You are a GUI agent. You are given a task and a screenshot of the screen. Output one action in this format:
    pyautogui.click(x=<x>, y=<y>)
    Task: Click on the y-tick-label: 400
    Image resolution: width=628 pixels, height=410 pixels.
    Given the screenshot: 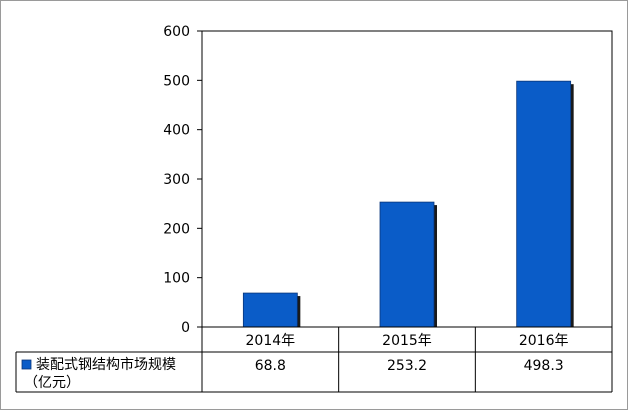 What is the action you would take?
    pyautogui.click(x=176, y=131)
    